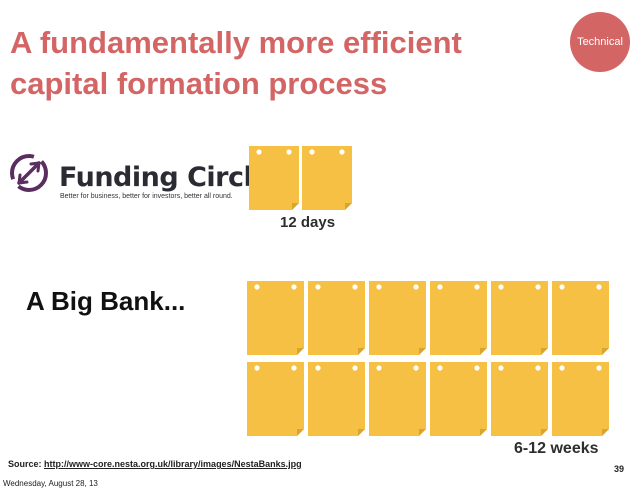  I want to click on page-number: 39, so click(619, 469).